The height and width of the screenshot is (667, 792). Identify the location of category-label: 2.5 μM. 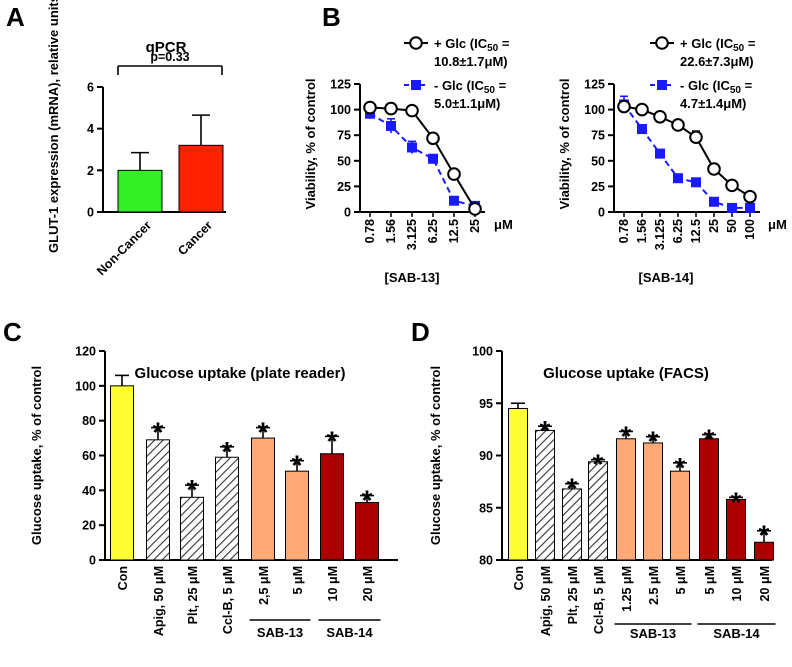
(654, 585).